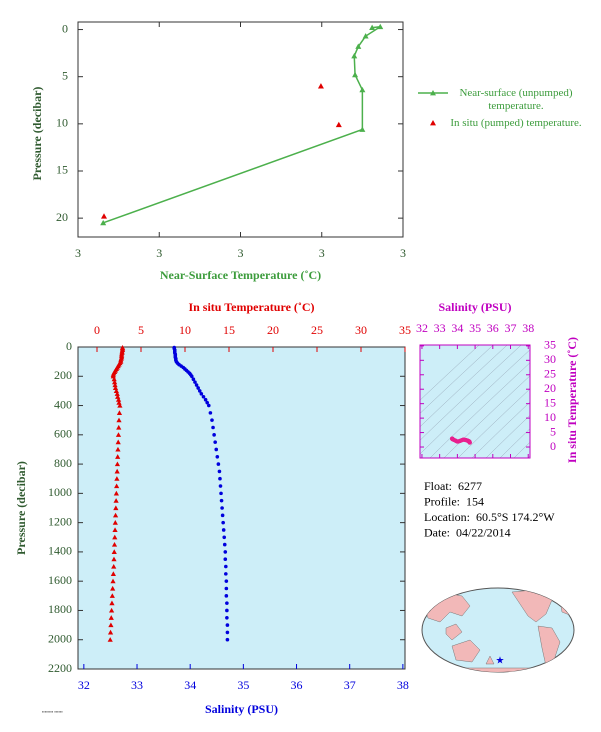 Image resolution: width=601 pixels, height=732 pixels. What do you see at coordinates (241, 709) in the screenshot?
I see `x-axis-label: Salinity (PSU)` at bounding box center [241, 709].